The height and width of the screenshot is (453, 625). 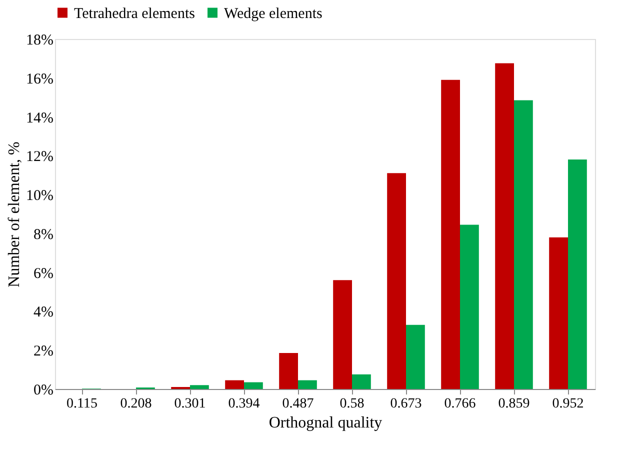 What do you see at coordinates (44, 390) in the screenshot?
I see `y-tick-label: 0%` at bounding box center [44, 390].